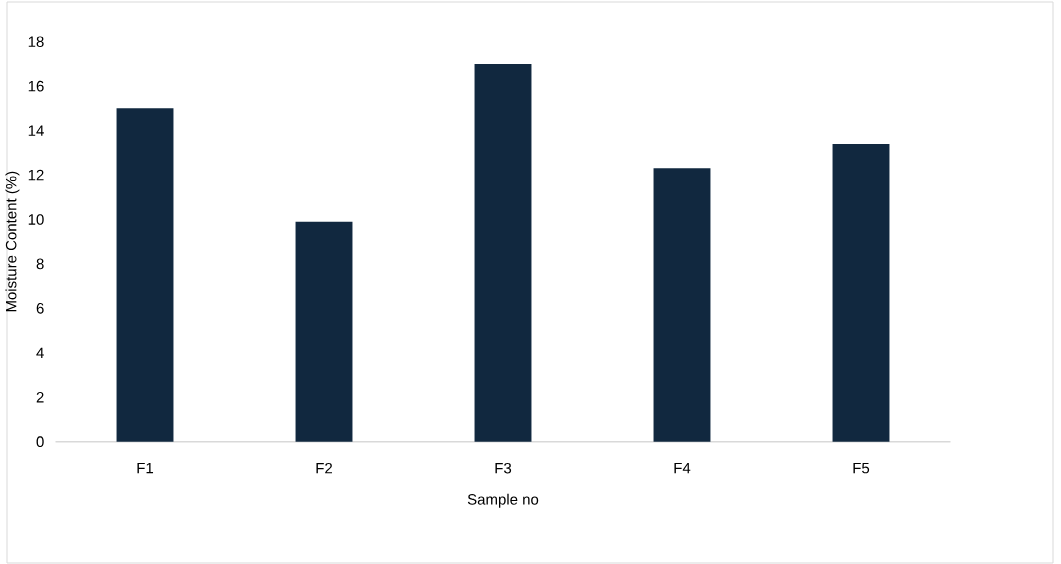 This screenshot has height=564, width=1061. I want to click on y-tick-label: 16, so click(36, 86).